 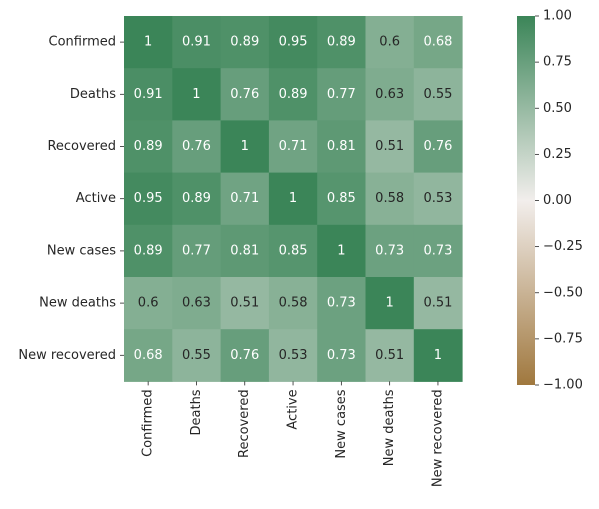 I want to click on heatmap-cell-new-cases-new-deaths, so click(x=390, y=251).